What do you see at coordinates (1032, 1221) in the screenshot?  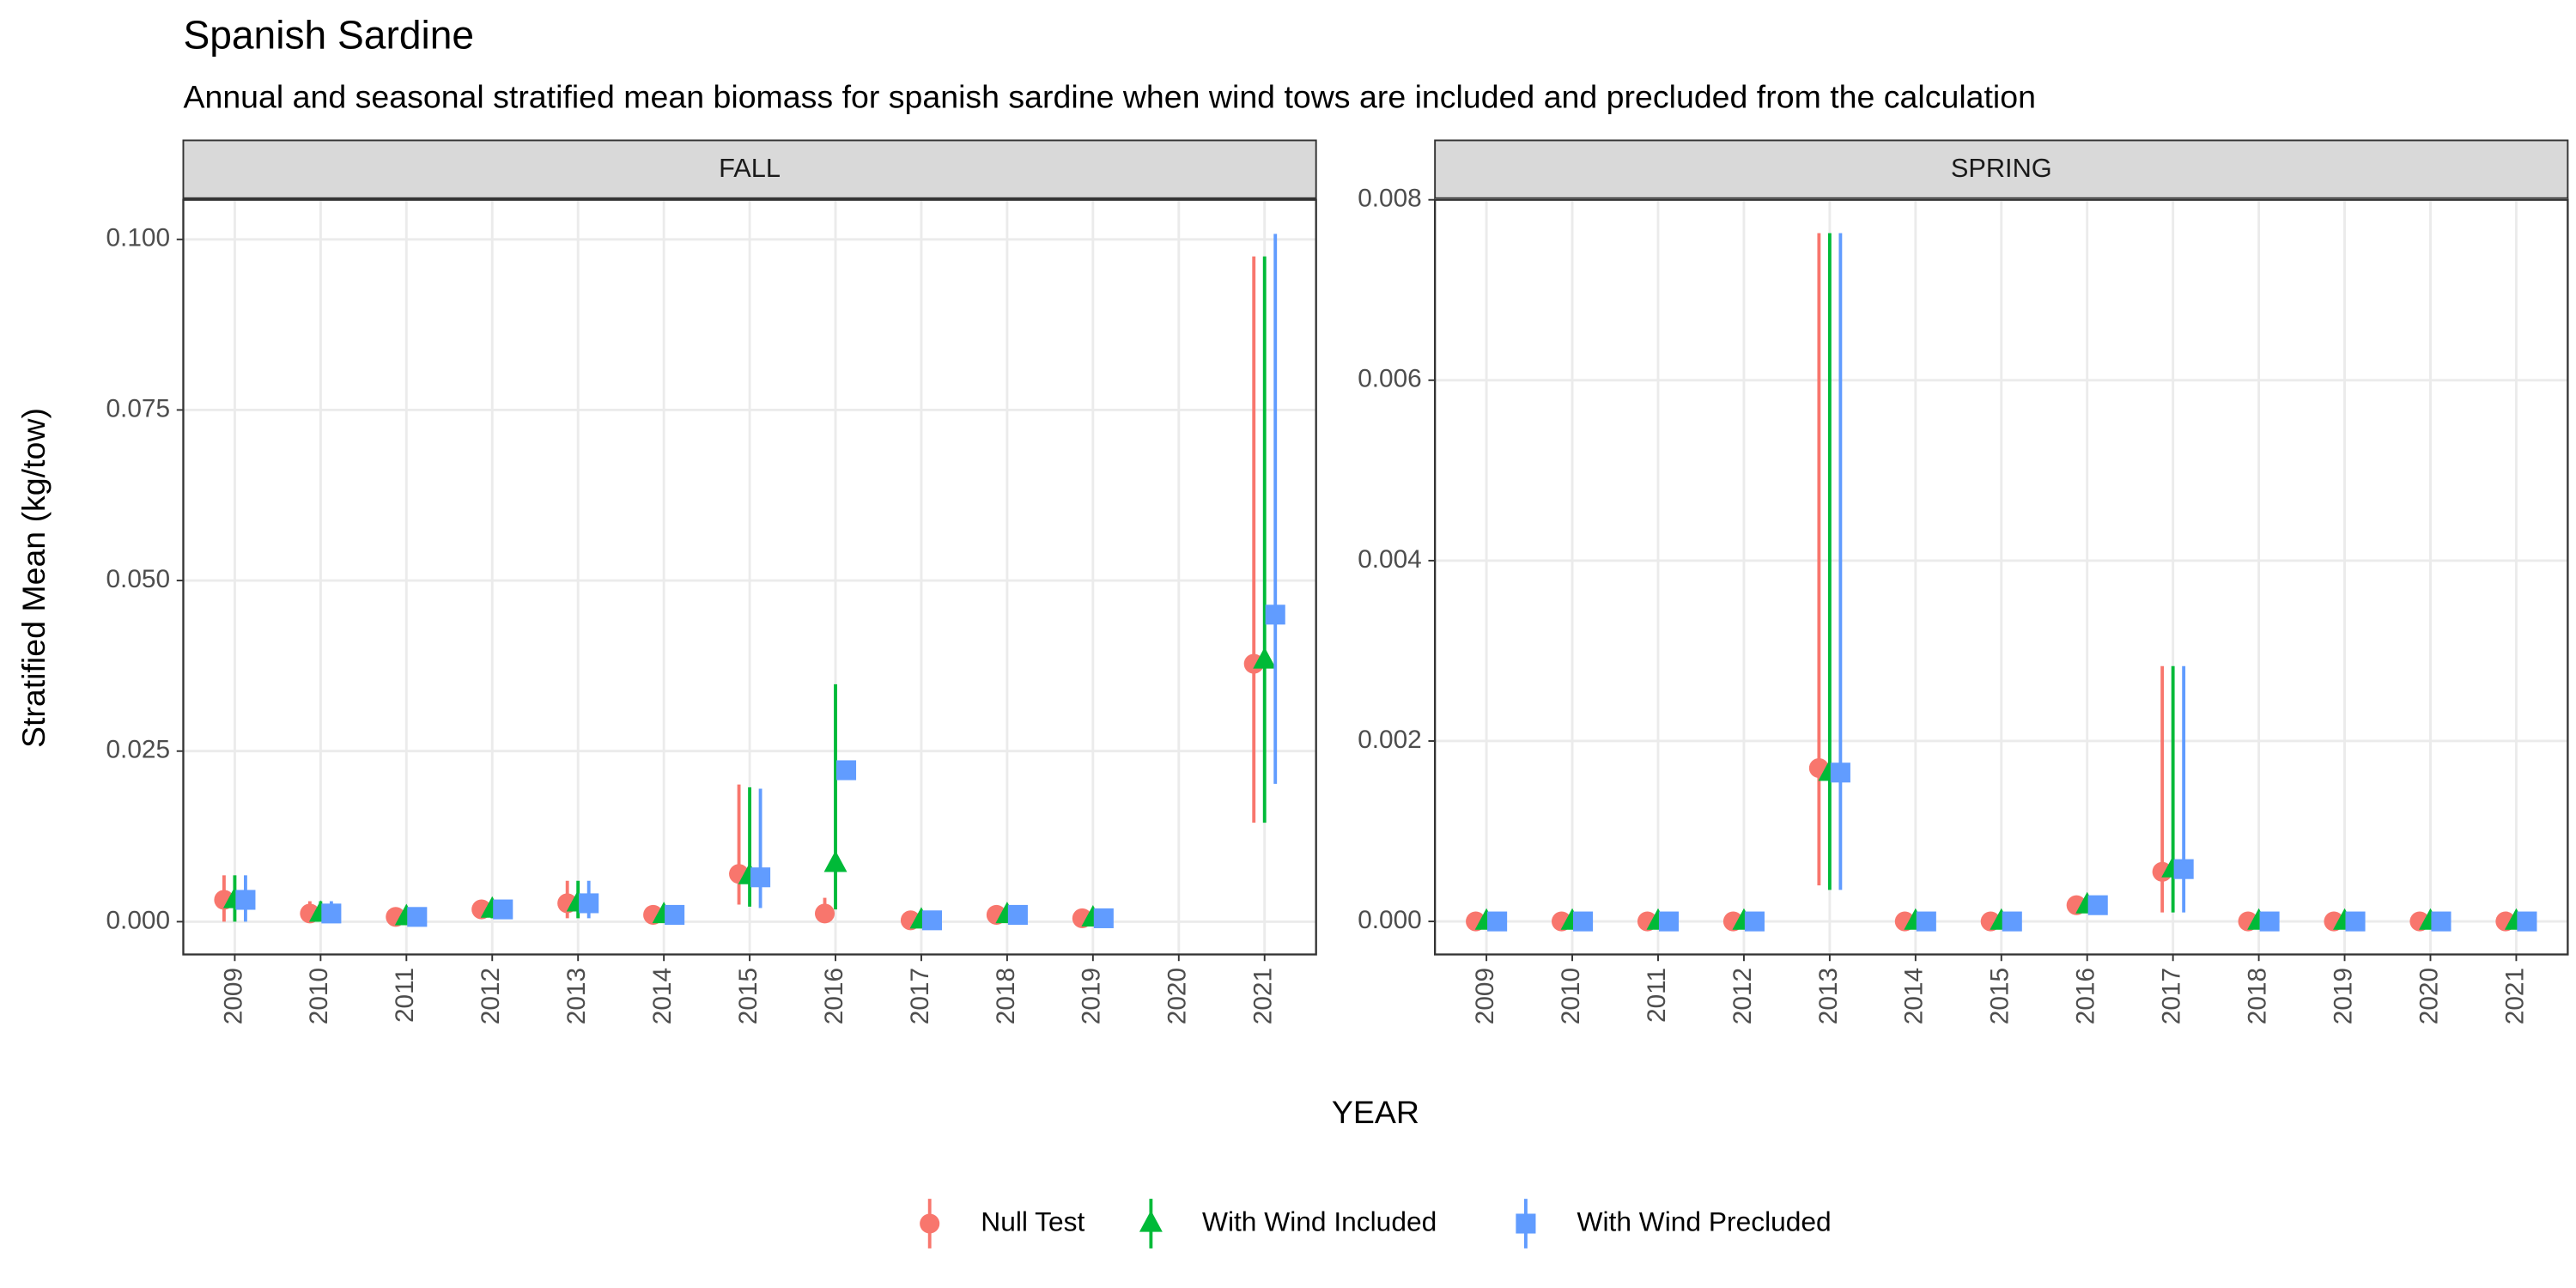 I see `legend-label: Null Test` at bounding box center [1032, 1221].